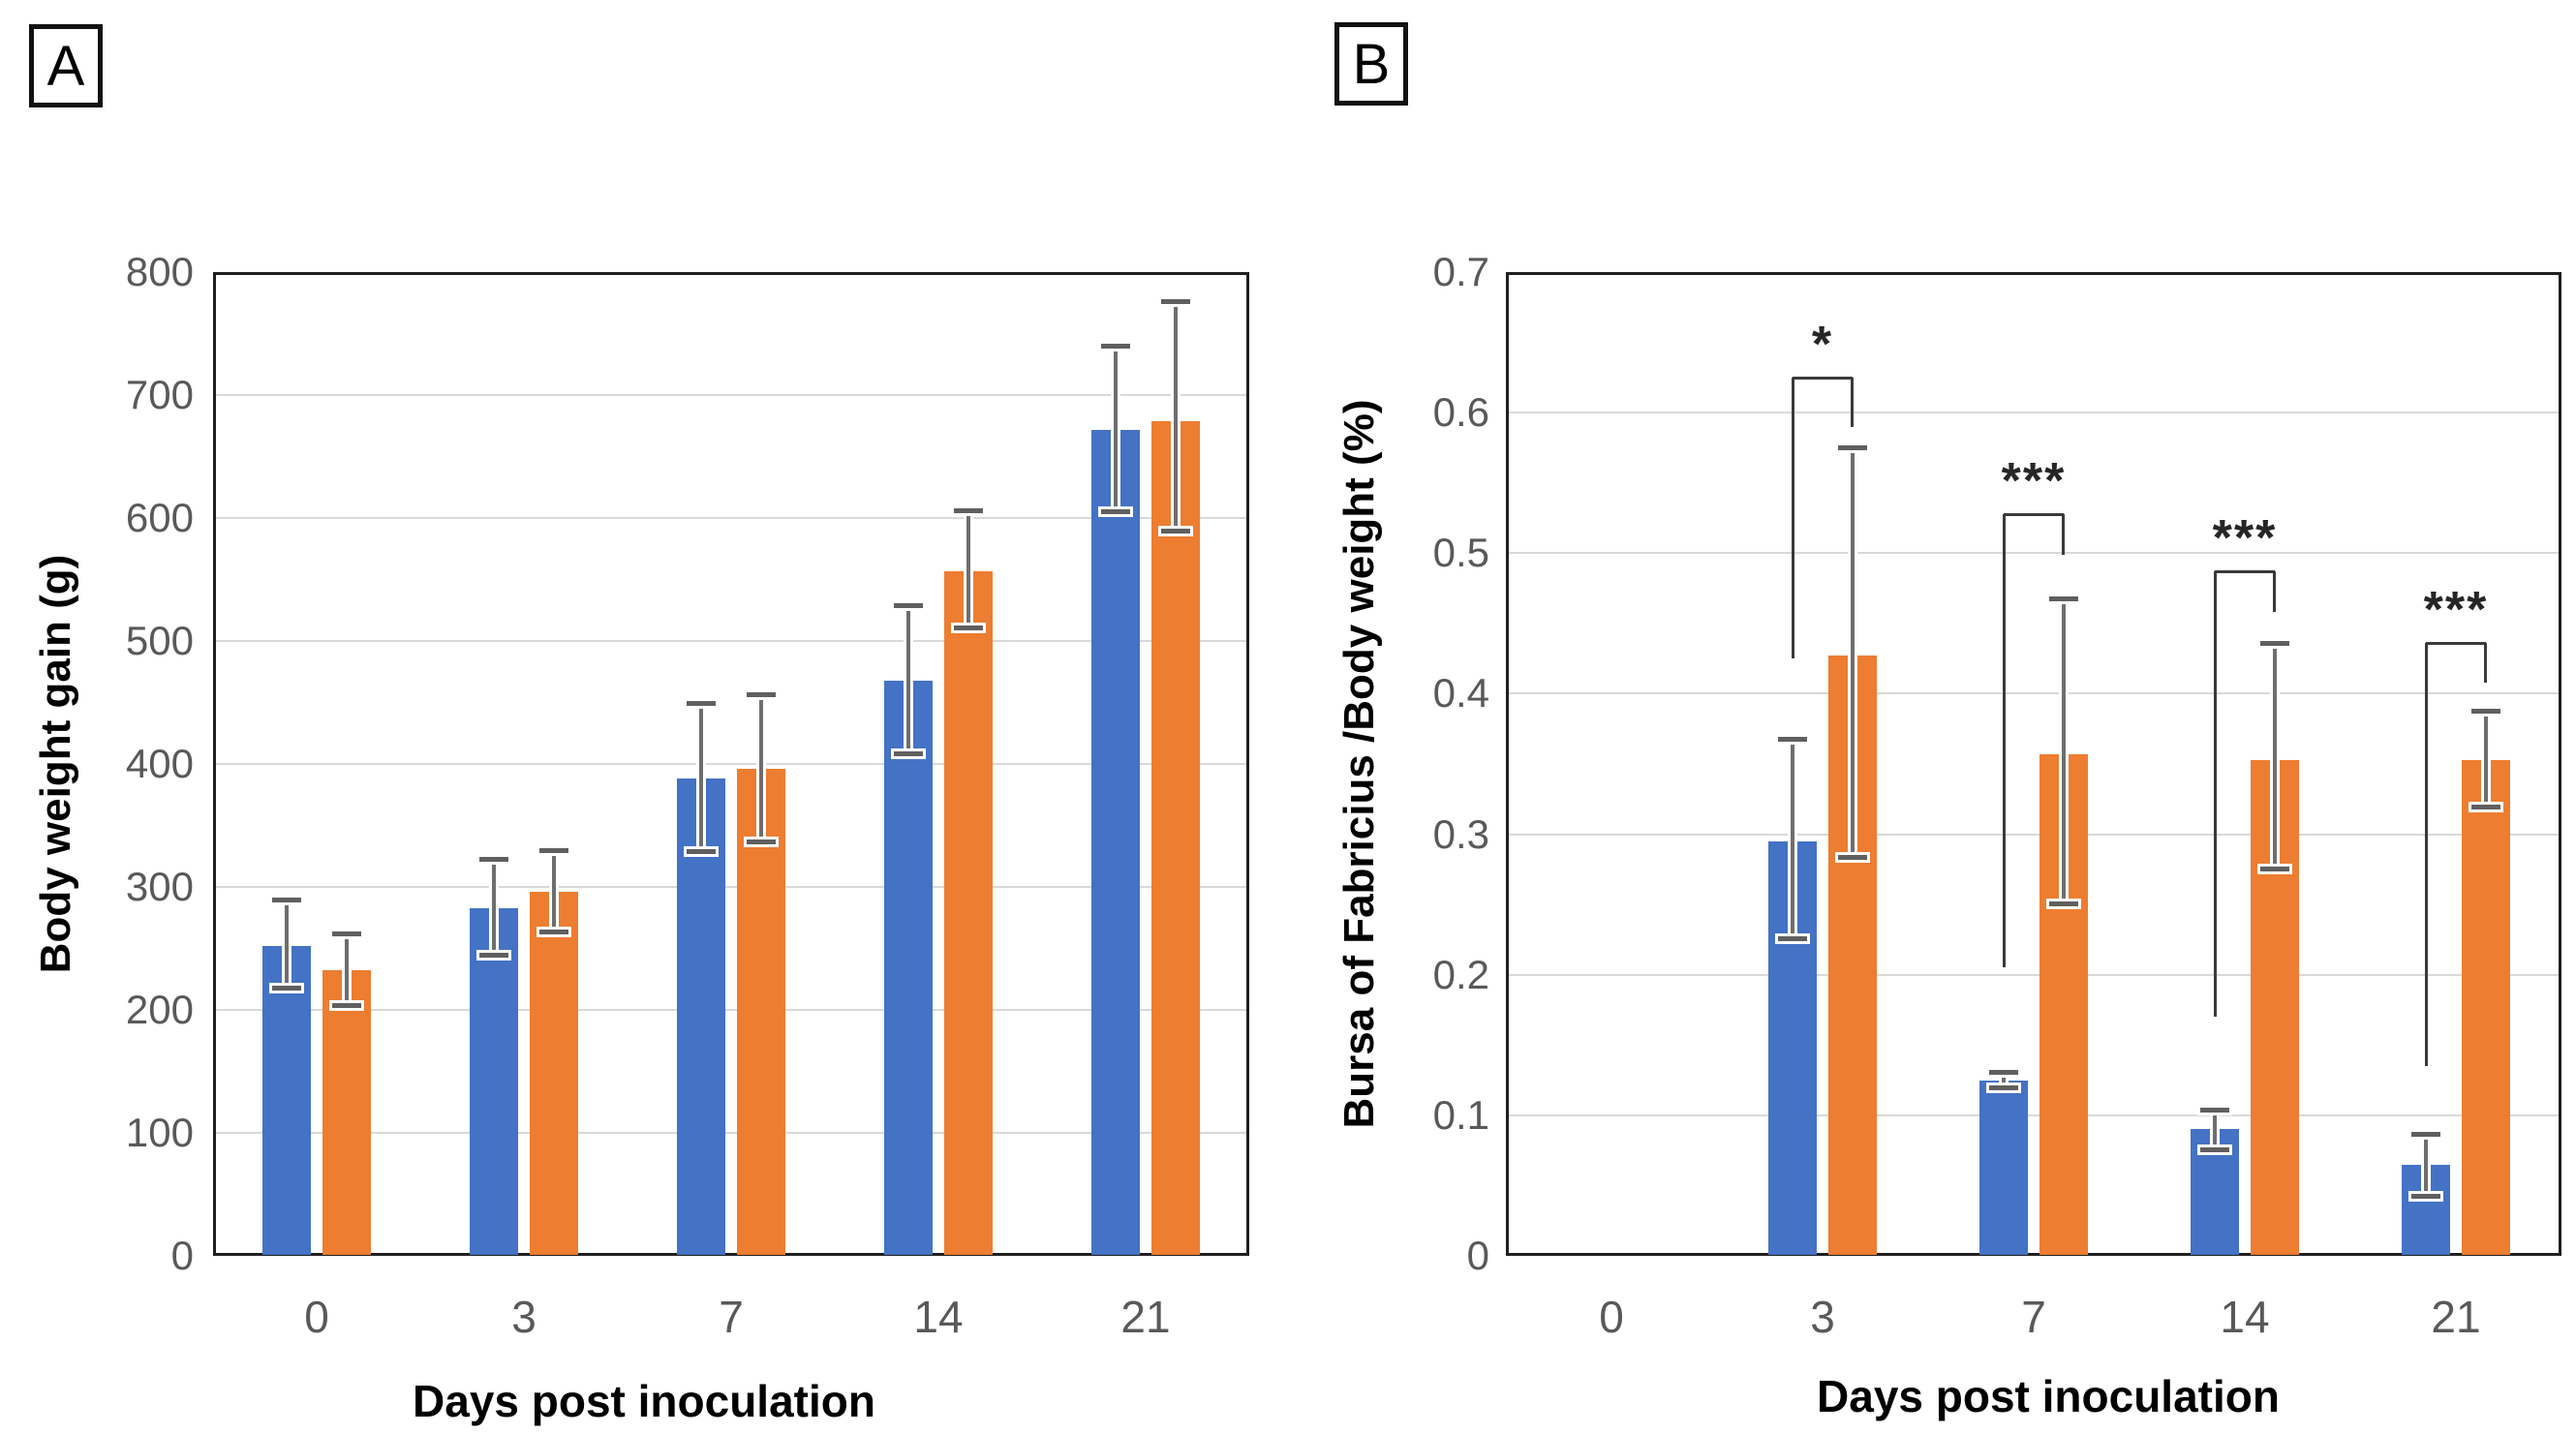 Image resolution: width=2576 pixels, height=1434 pixels. What do you see at coordinates (1460, 412) in the screenshot?
I see `y-tick-label: 0.6` at bounding box center [1460, 412].